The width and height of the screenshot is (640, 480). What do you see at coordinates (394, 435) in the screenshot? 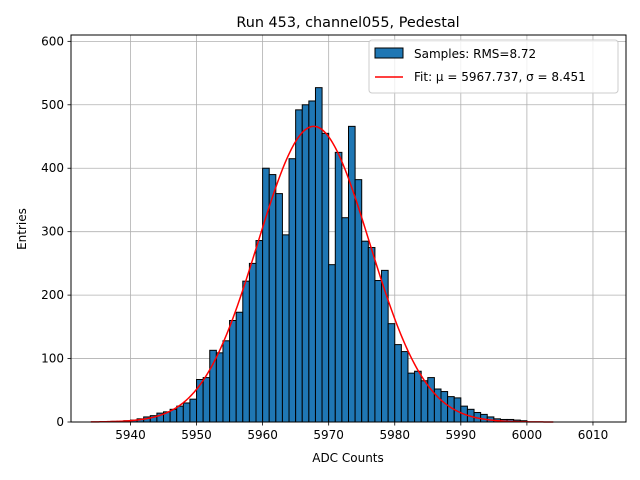
I see `x-tick-label: 5980` at bounding box center [394, 435].